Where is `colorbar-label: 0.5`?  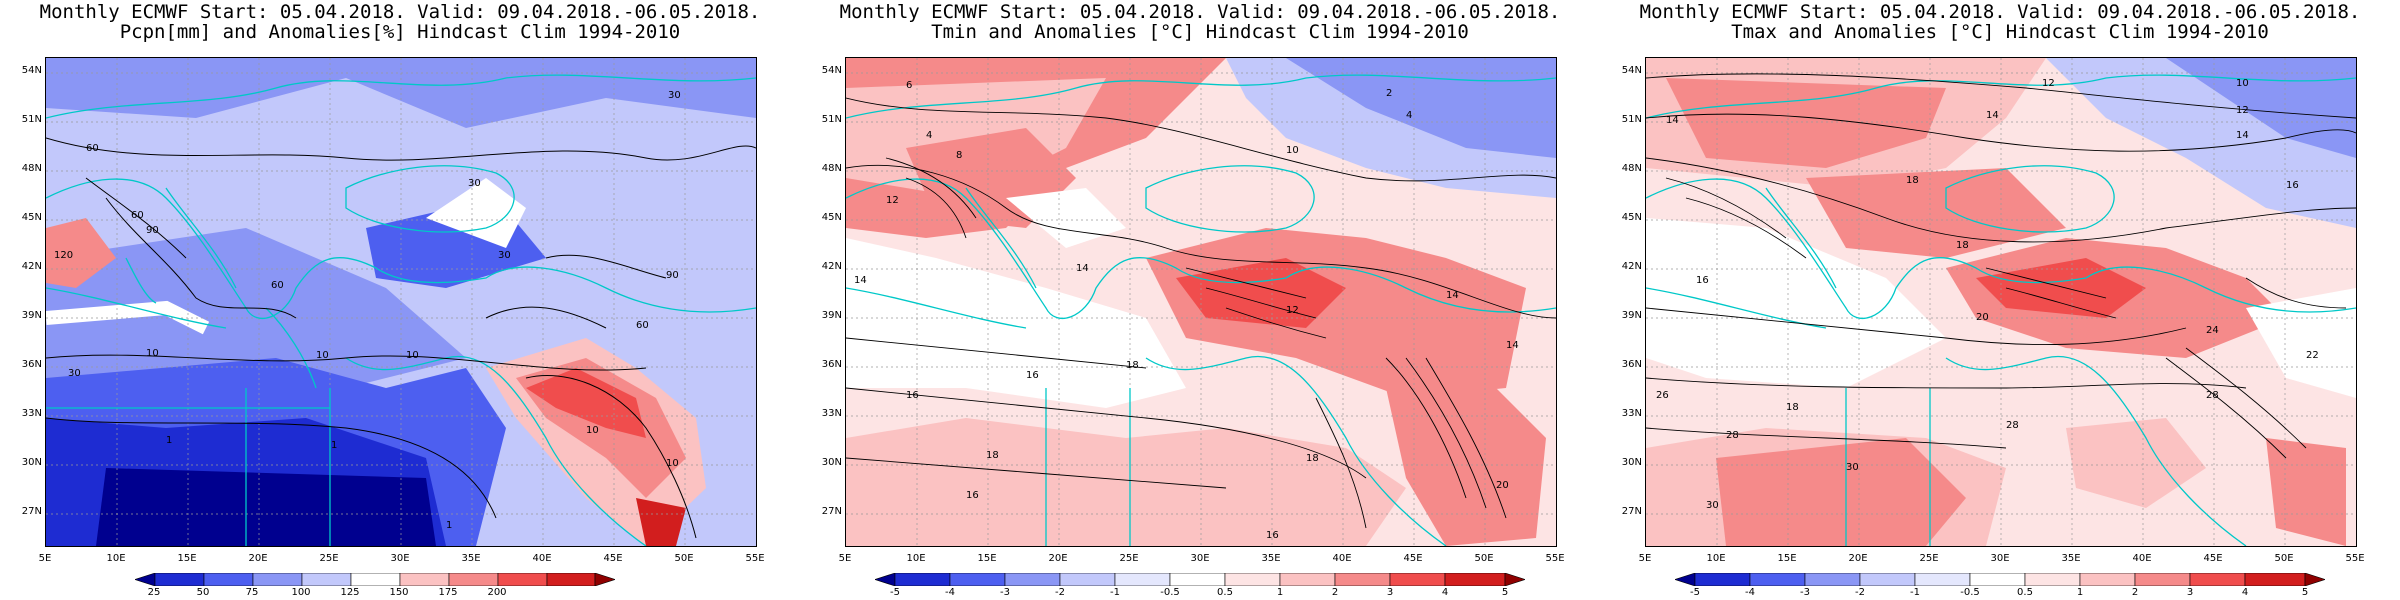 colorbar-label: 0.5 is located at coordinates (1225, 592).